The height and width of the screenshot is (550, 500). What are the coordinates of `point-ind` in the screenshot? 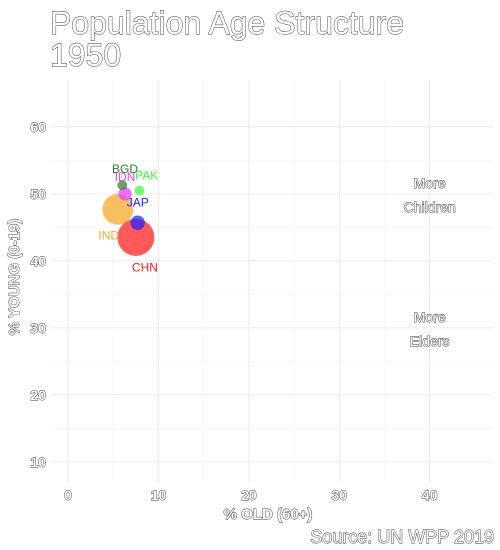 It's located at (118, 209).